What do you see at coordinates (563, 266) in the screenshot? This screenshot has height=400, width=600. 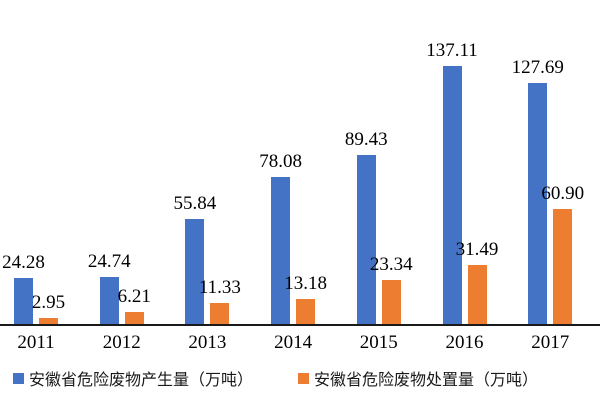 I see `bar-disposal-2017` at bounding box center [563, 266].